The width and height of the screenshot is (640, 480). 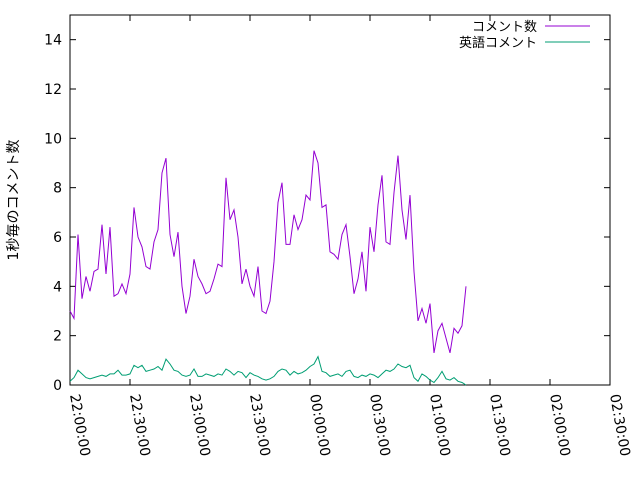 I want to click on x-tick-label: 22:00:00, so click(x=79, y=425).